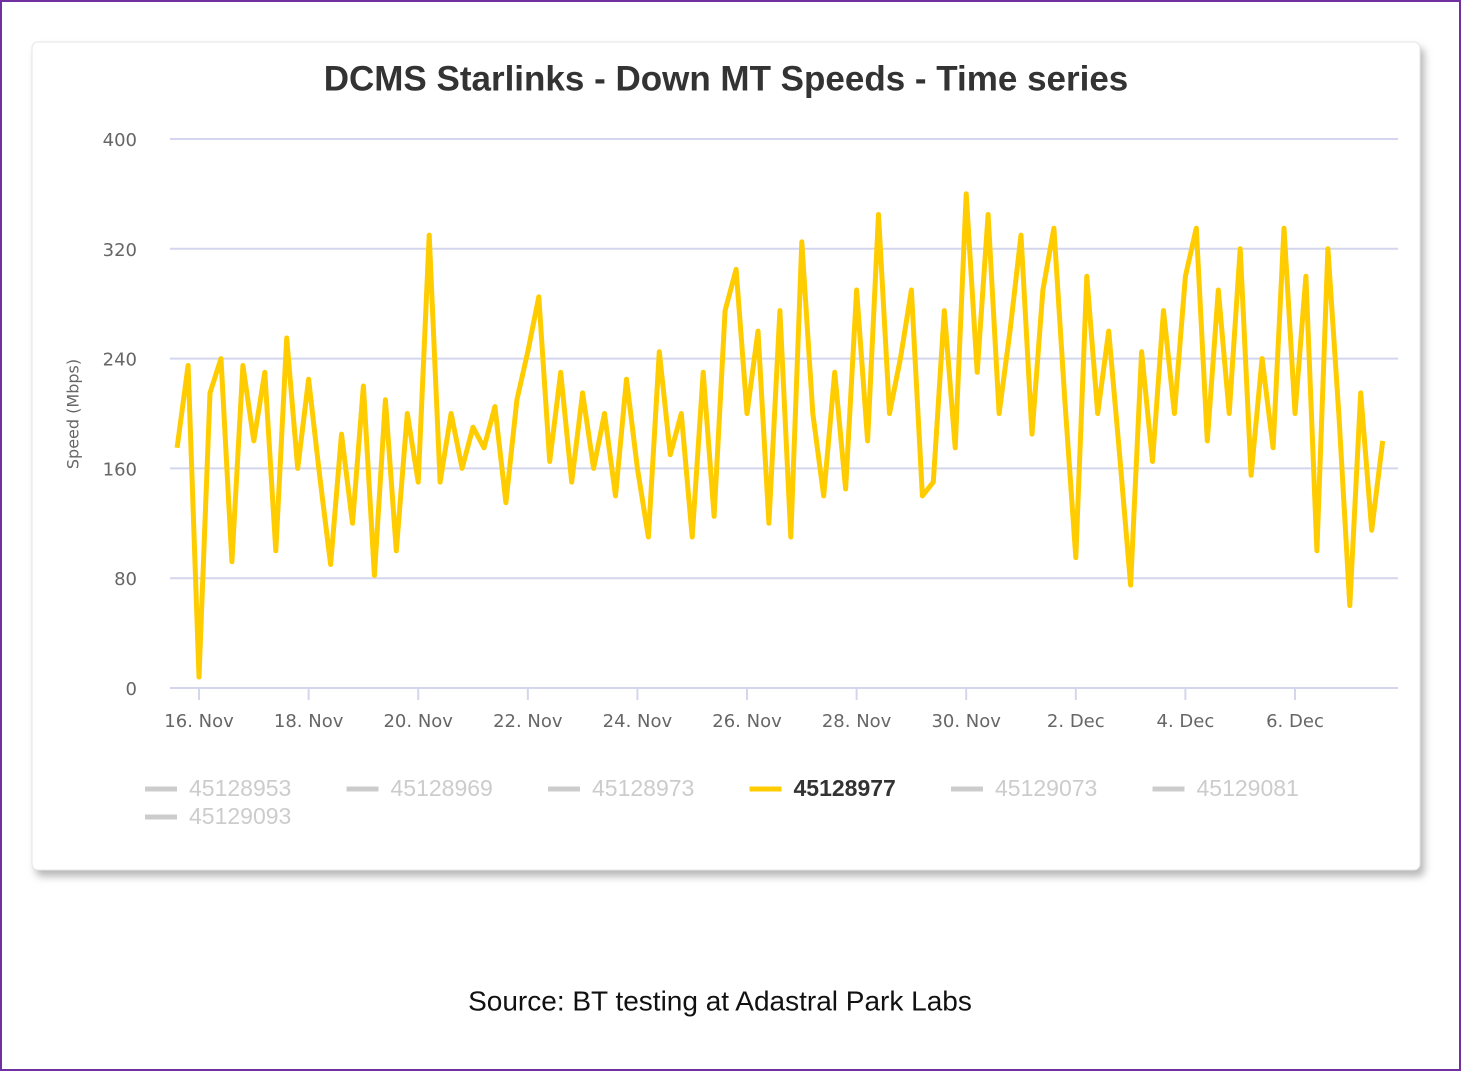 The image size is (1461, 1071). I want to click on x-tick-label: 18. Nov, so click(309, 721).